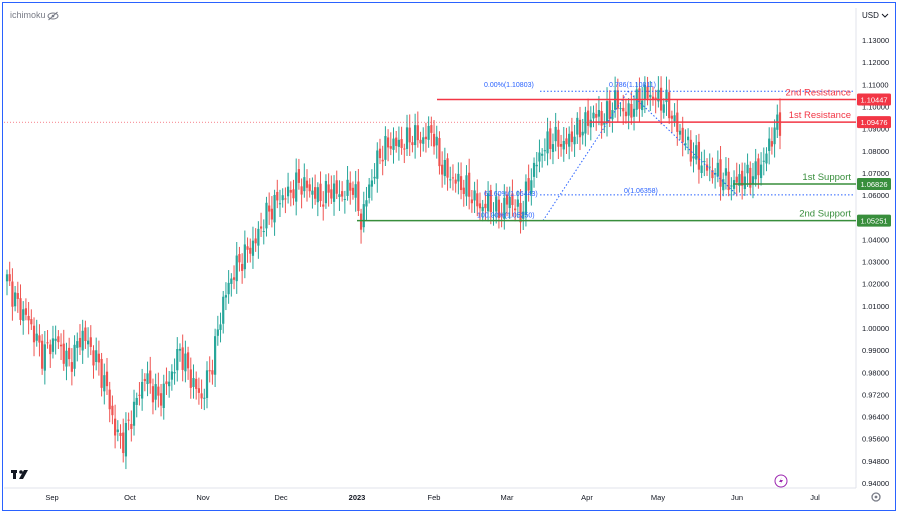  What do you see at coordinates (875, 284) in the screenshot?
I see `price-tick-label: 1.02000` at bounding box center [875, 284].